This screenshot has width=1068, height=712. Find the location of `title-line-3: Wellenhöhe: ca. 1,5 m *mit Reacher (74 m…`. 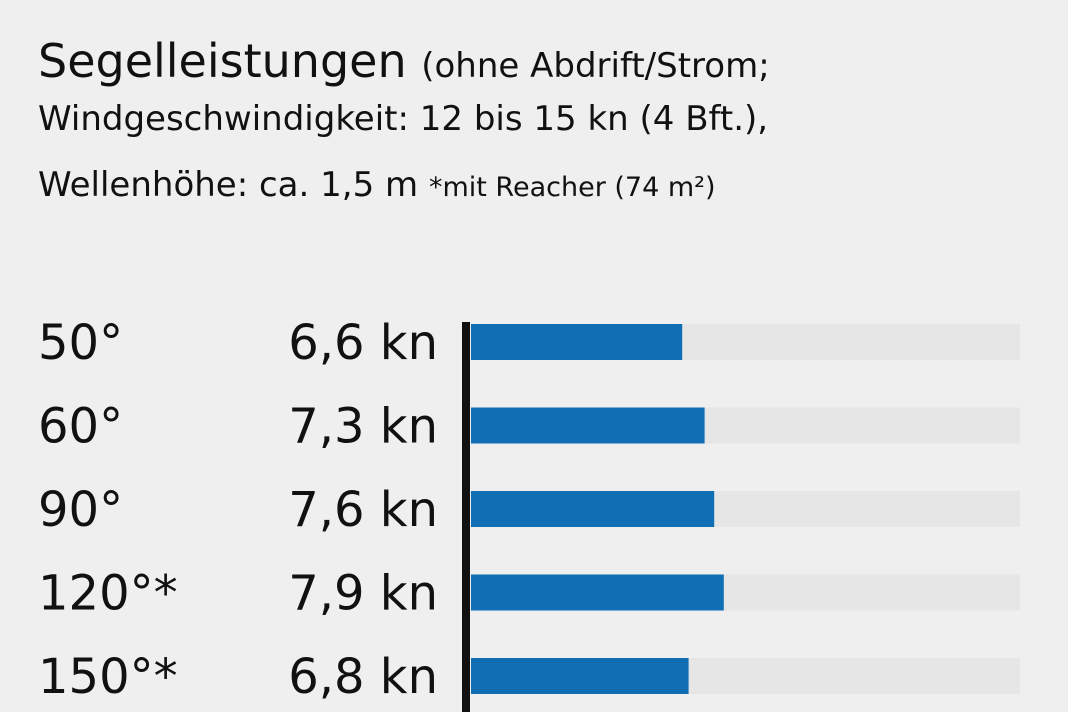

title-line-3: Wellenhöhe: ca. 1,5 m *mit Reacher (74 m… is located at coordinates (543, 198).